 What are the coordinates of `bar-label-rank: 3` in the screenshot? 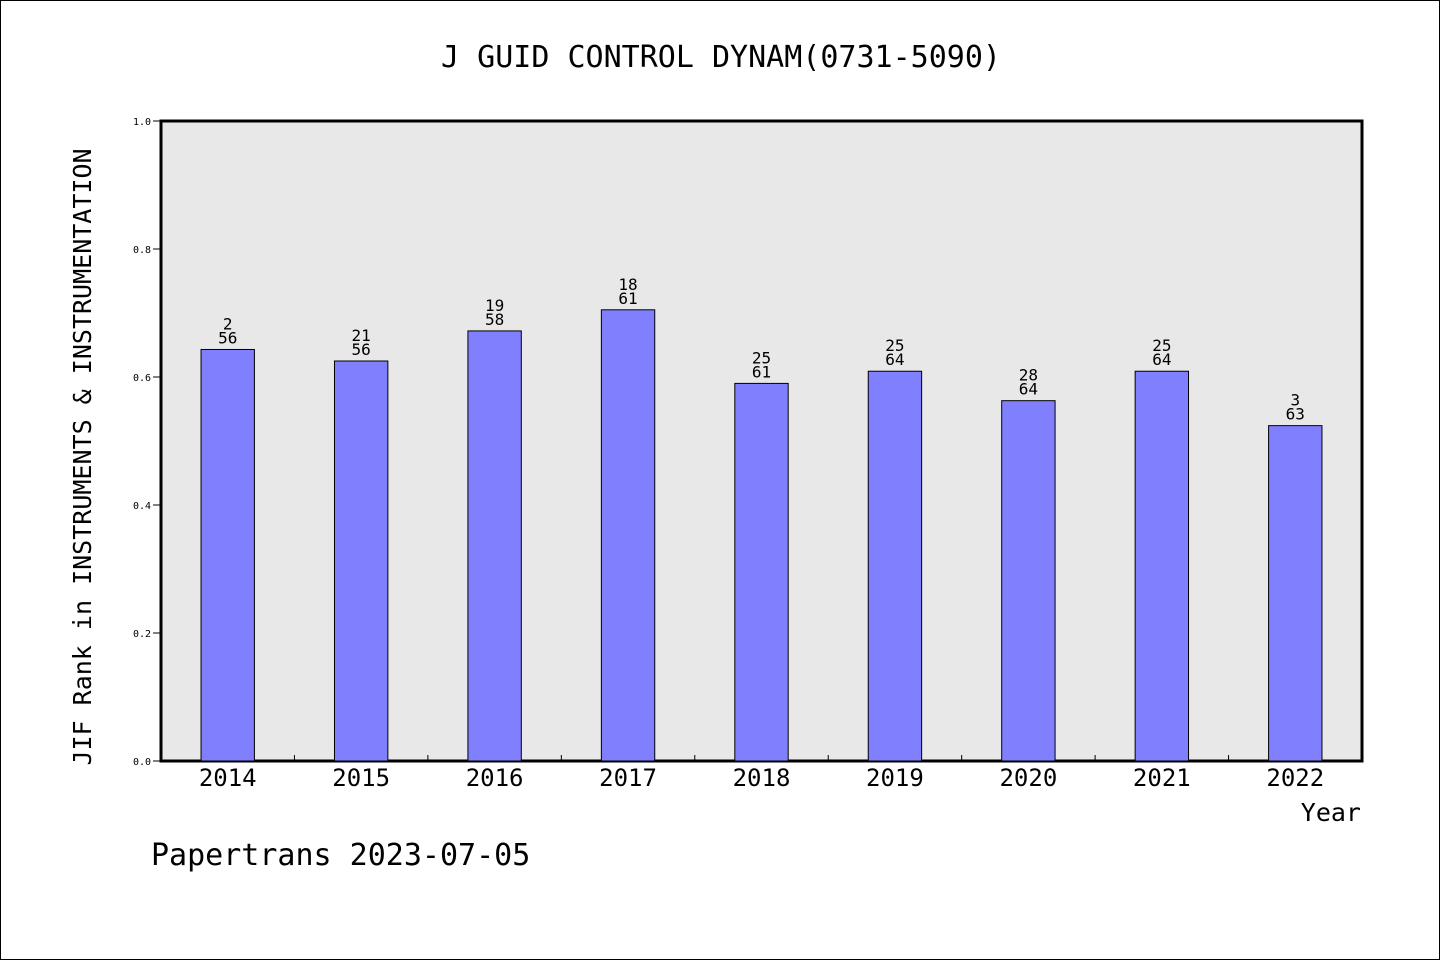 It's located at (1295, 400).